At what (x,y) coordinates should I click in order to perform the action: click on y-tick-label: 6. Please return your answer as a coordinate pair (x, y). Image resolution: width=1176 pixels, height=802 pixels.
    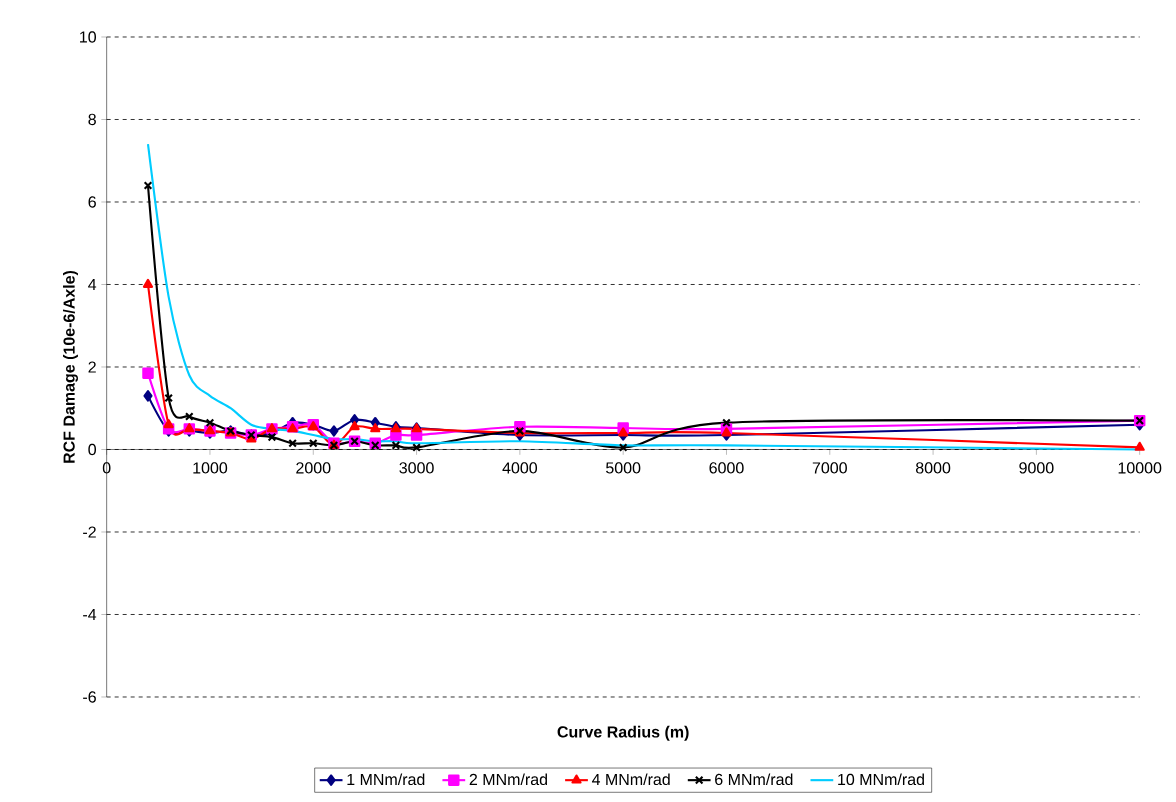
    Looking at the image, I should click on (92, 202).